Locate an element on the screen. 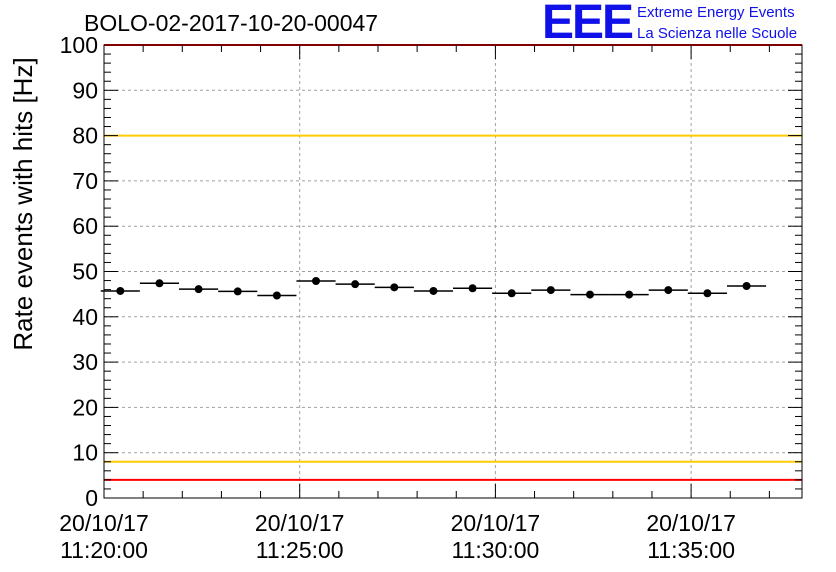  y-tick-label: 60 is located at coordinates (85, 226).